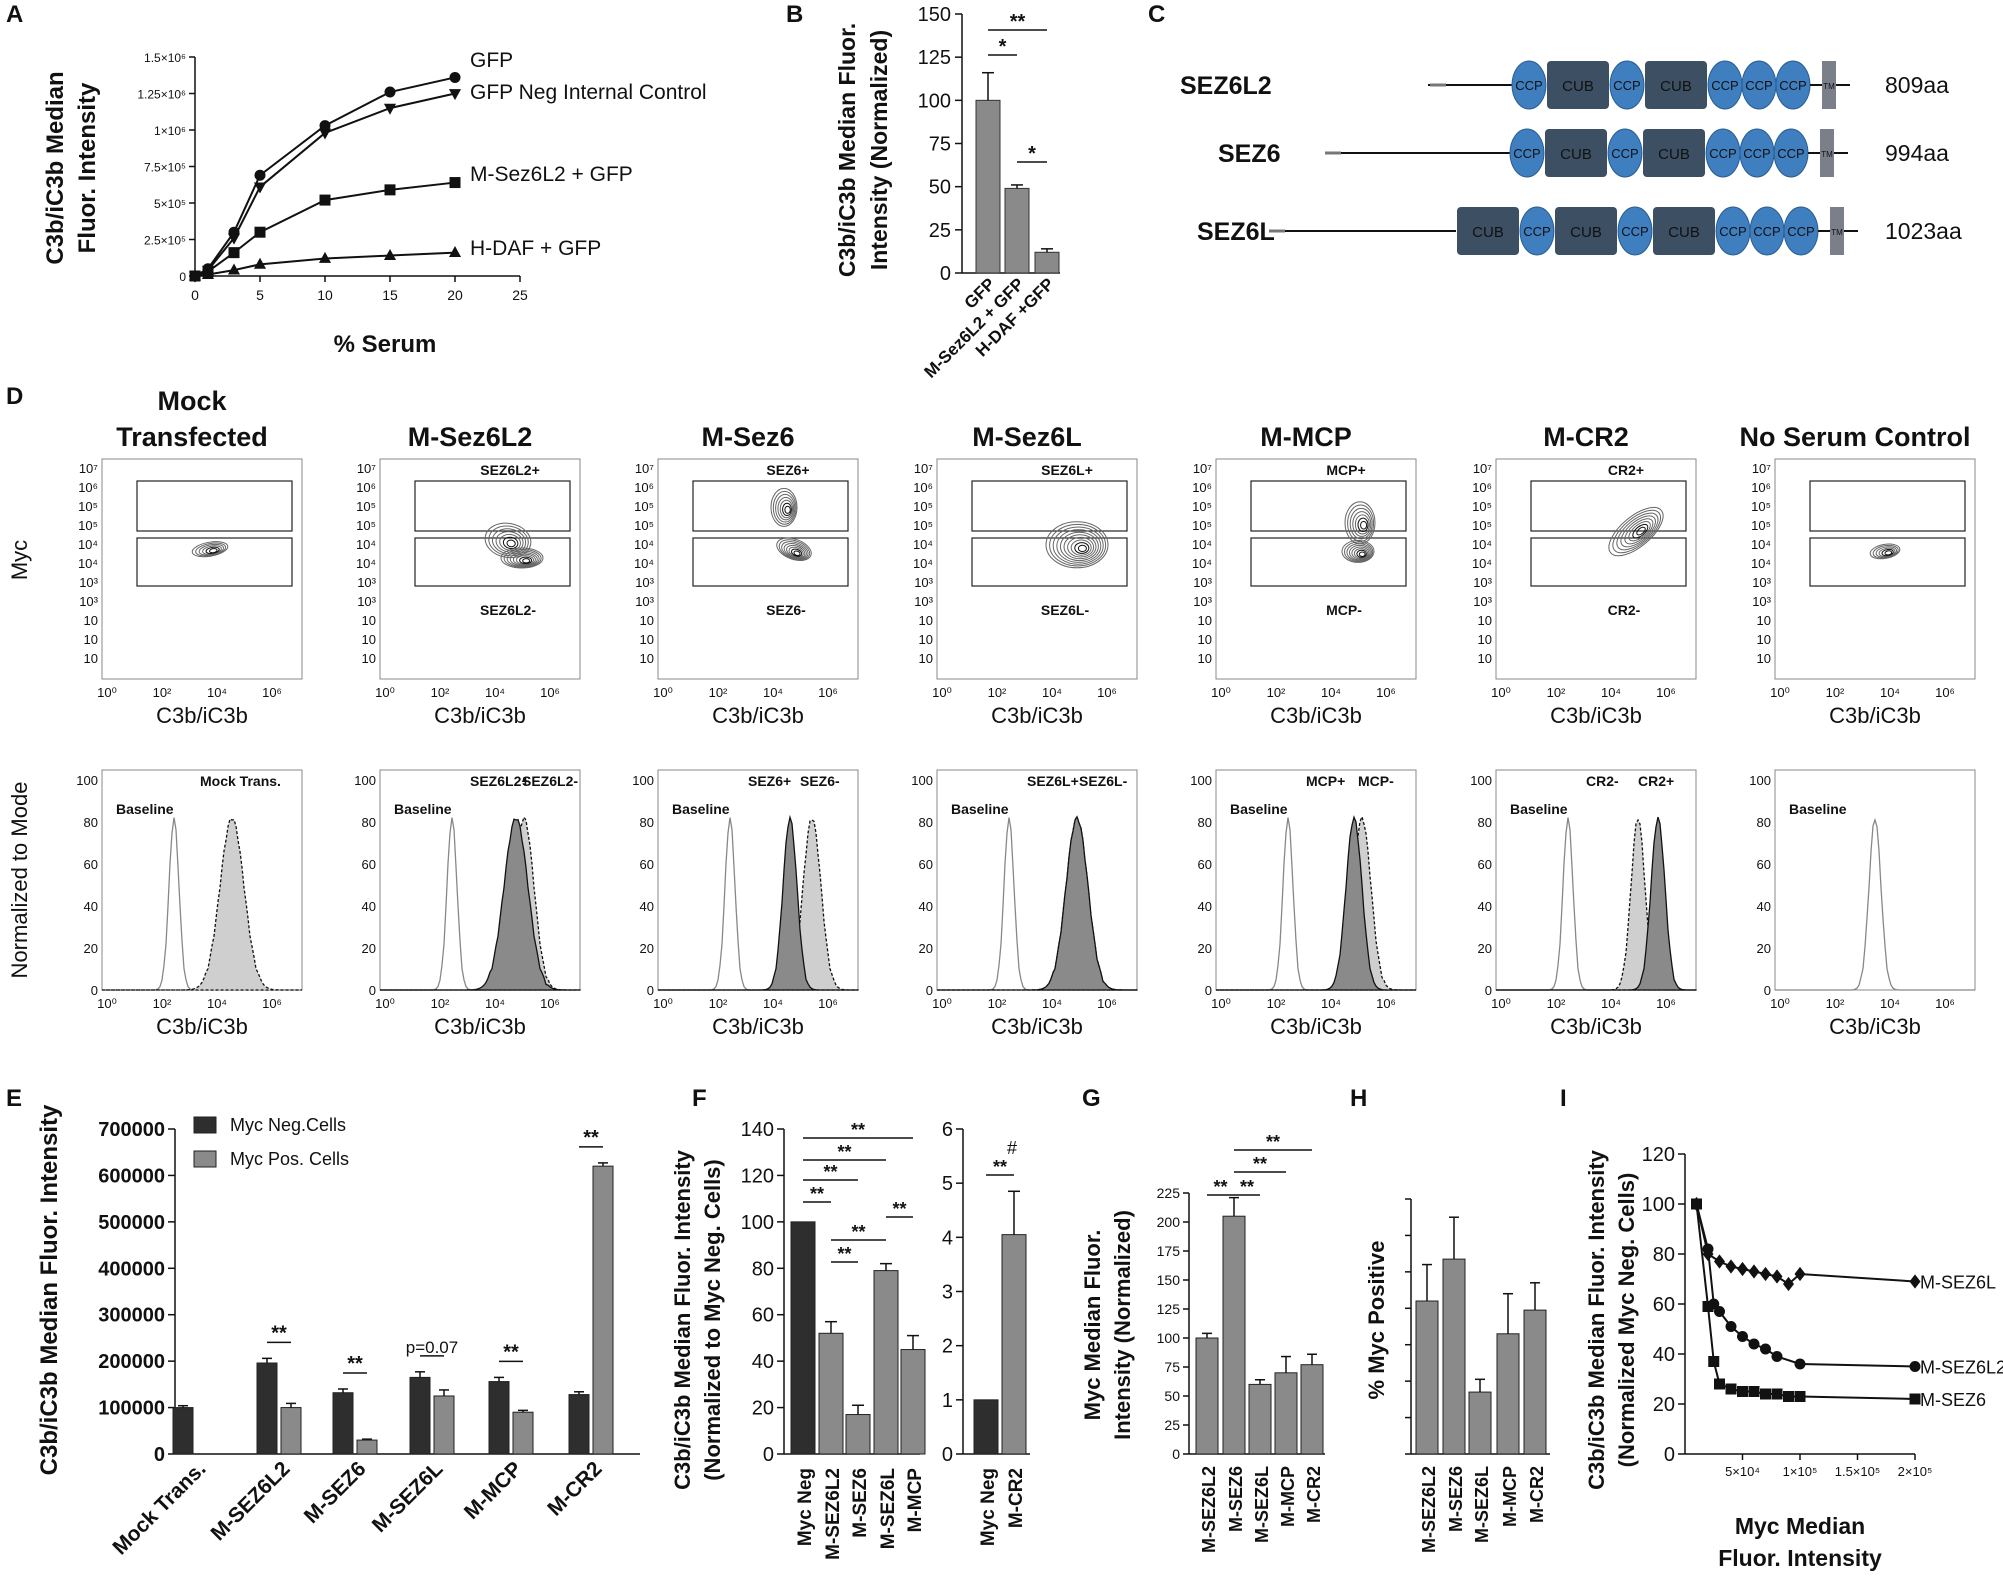  I want to click on series-label: M-SEZ6L2, so click(1961, 1368).